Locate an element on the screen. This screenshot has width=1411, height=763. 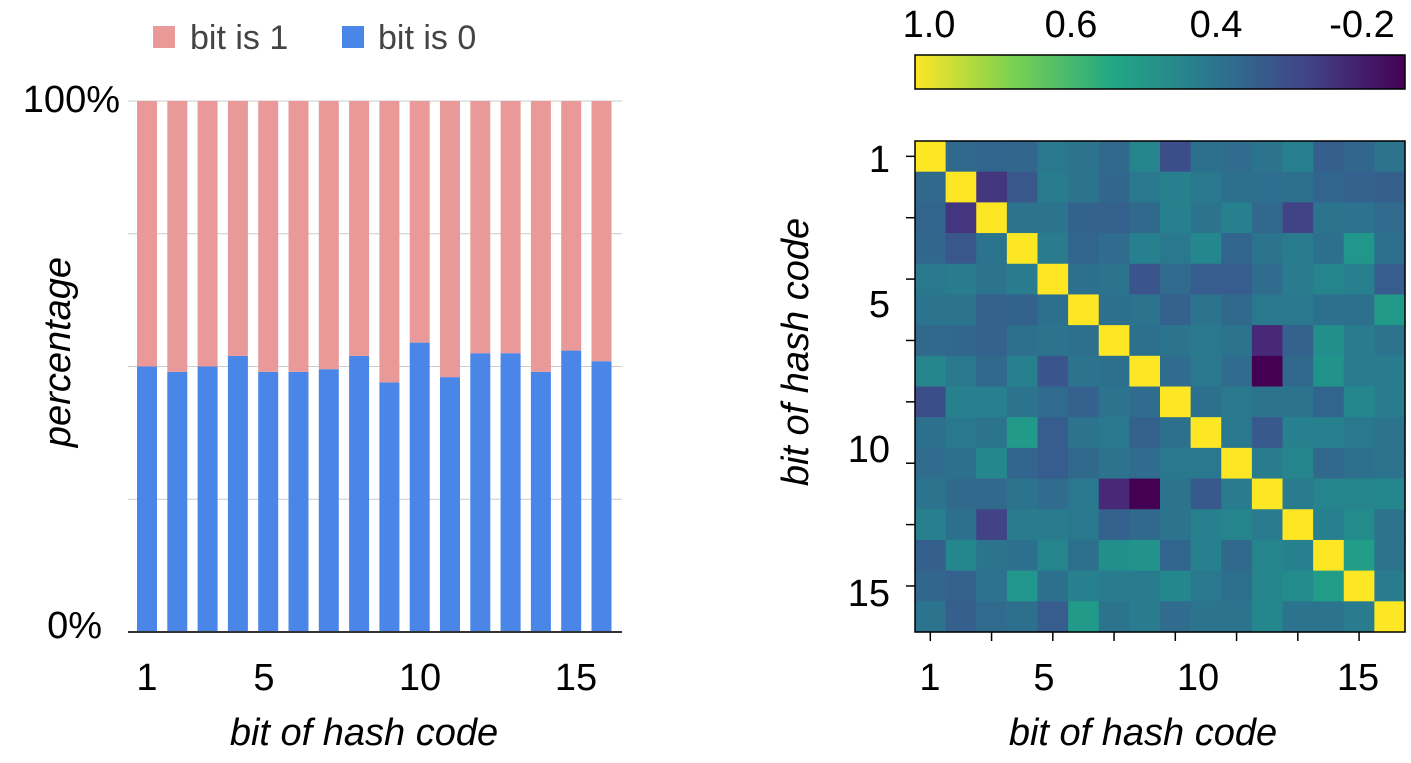
bar-y-tick-100: 100% is located at coordinates (71, 100).